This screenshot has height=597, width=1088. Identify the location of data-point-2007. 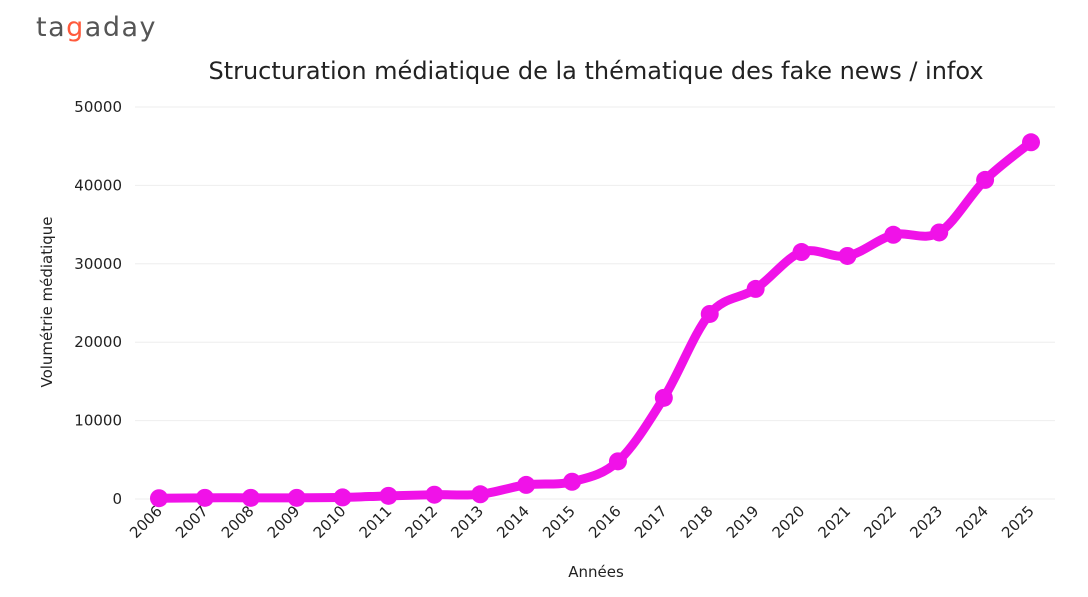
(204, 497).